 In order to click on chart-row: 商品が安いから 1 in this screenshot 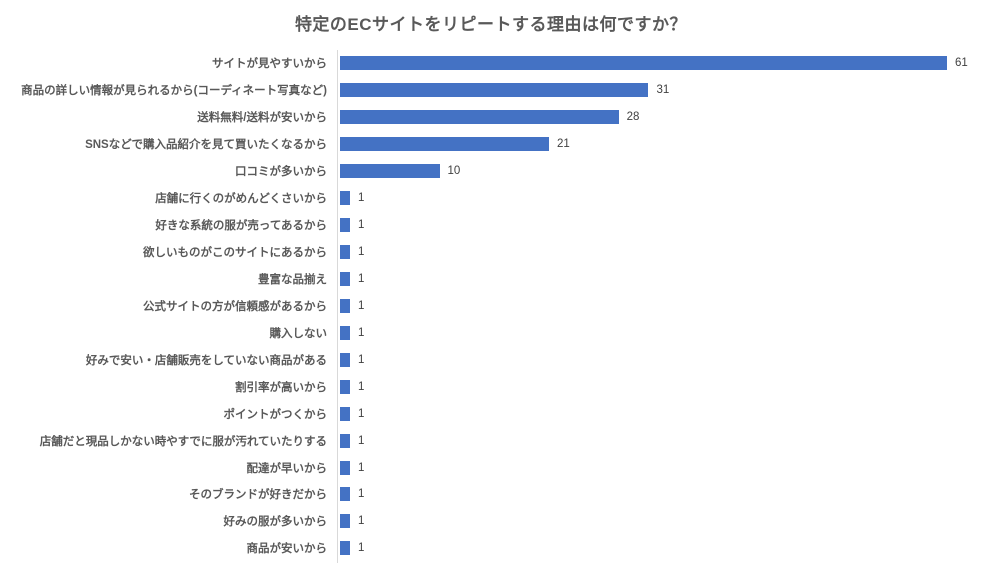, I will do `click(491, 548)`.